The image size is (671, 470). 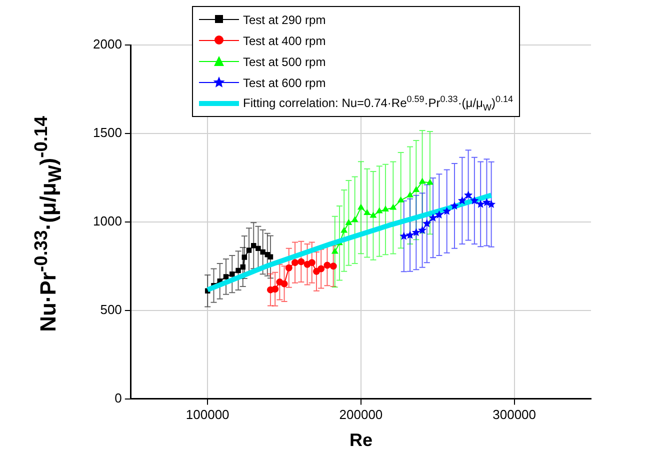 I want to click on y-tick-label: 2000, so click(x=107, y=44).